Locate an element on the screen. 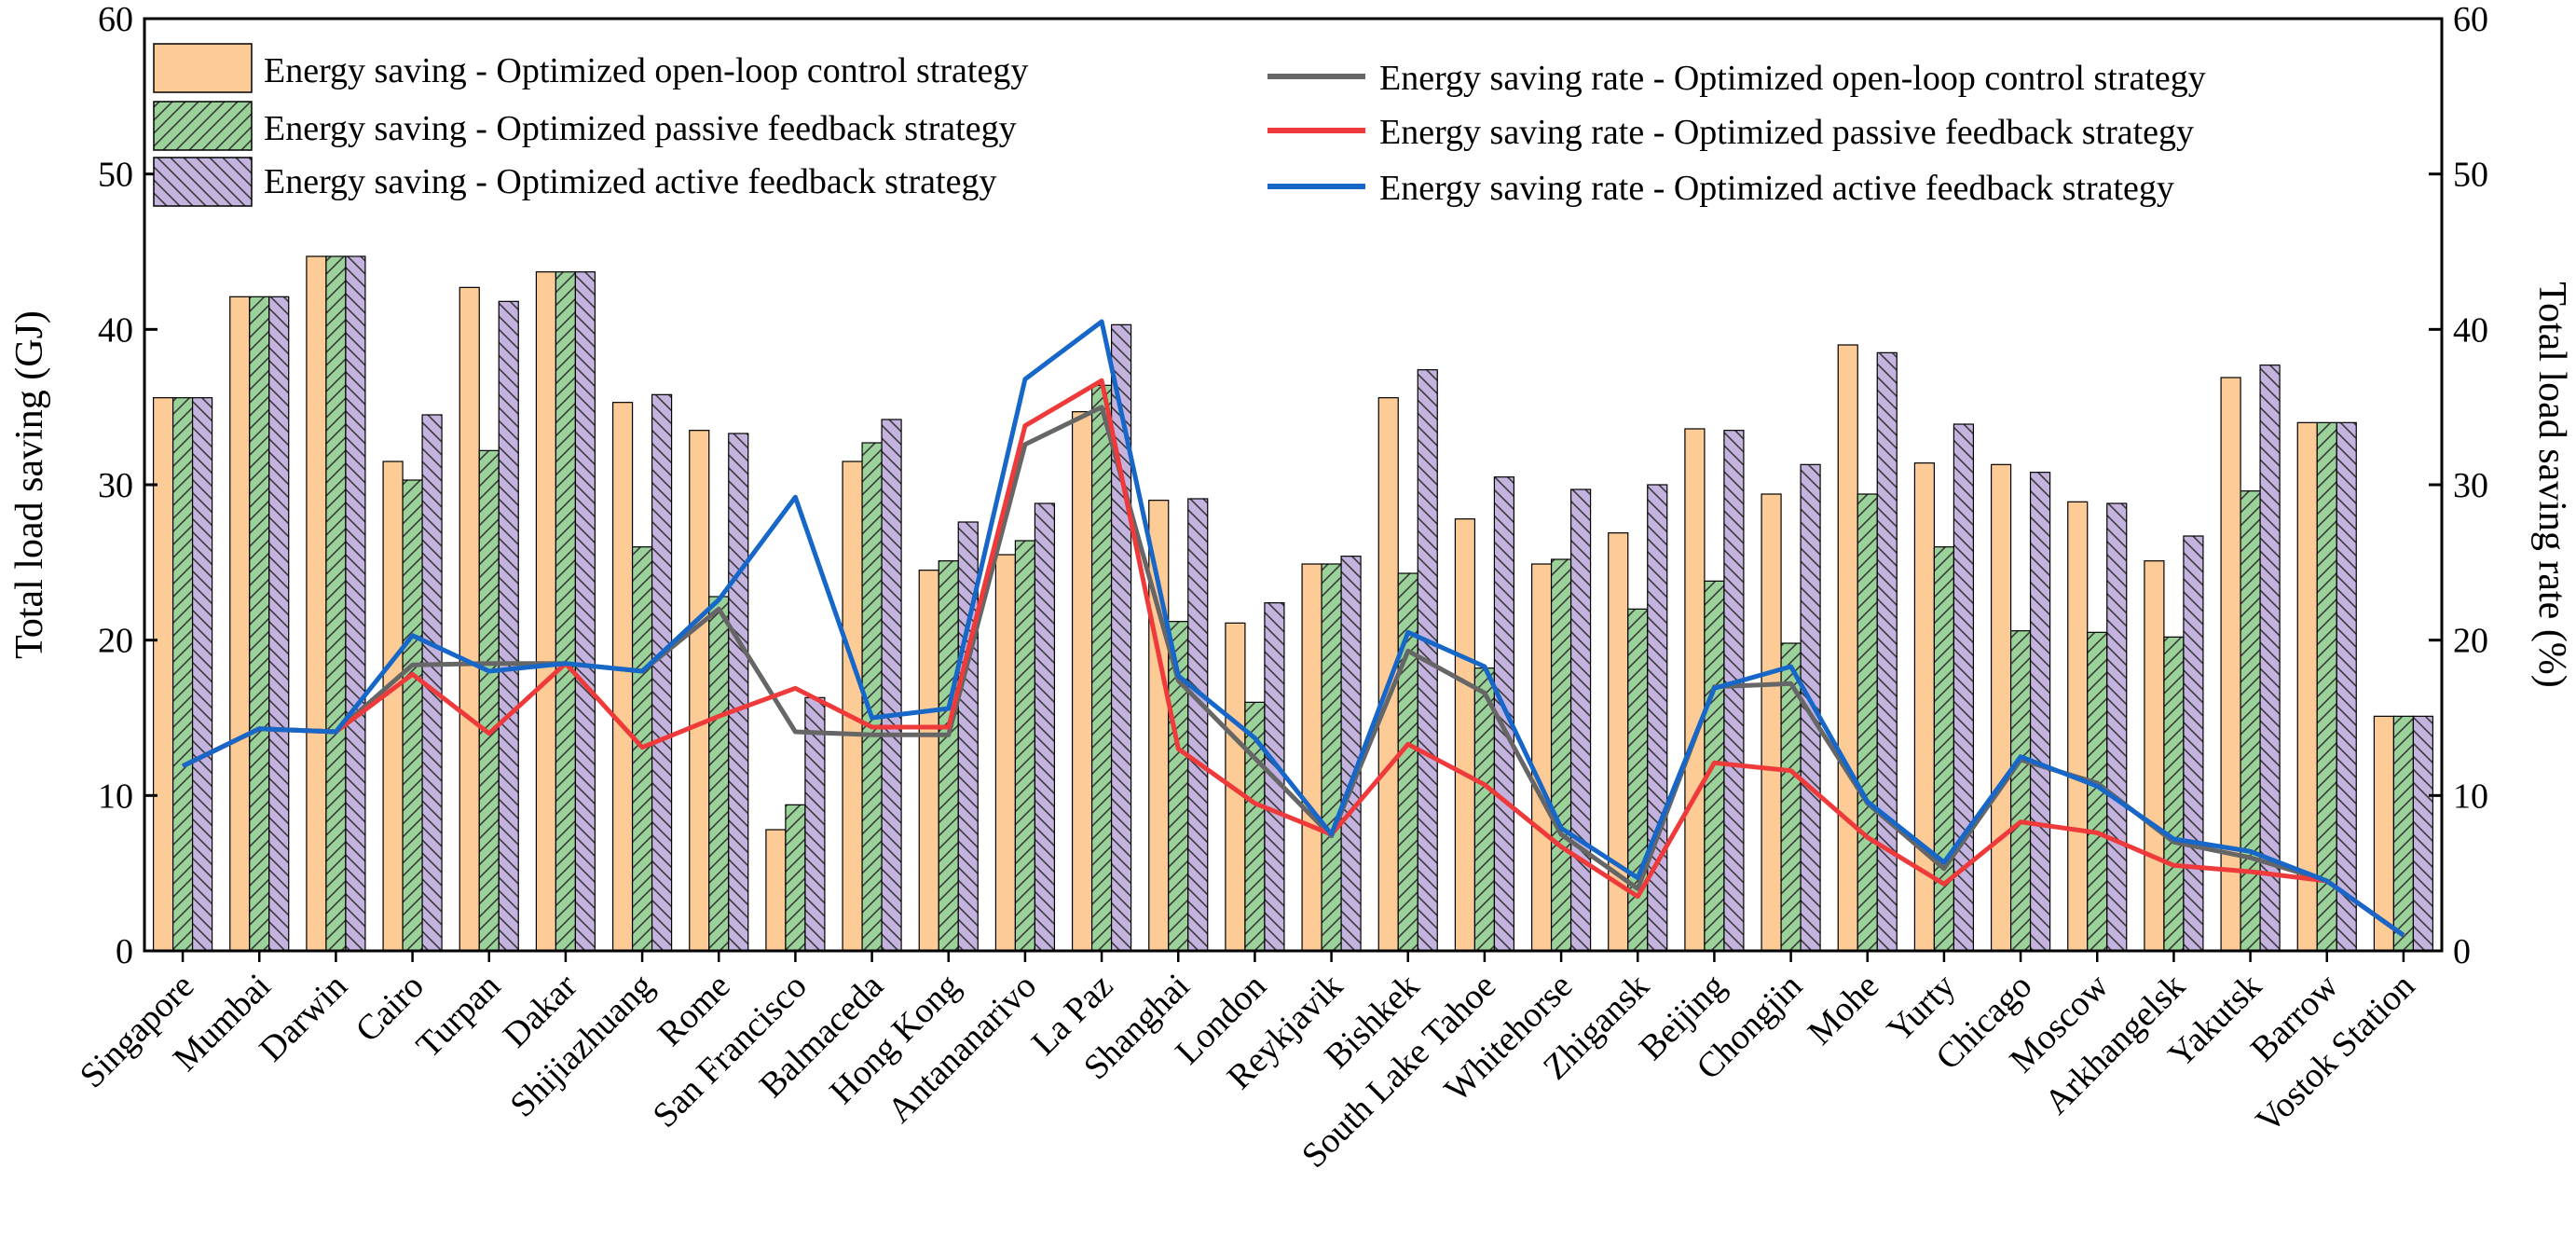 The width and height of the screenshot is (2576, 1238). y-tick-label-60: 60 is located at coordinates (115, 19).